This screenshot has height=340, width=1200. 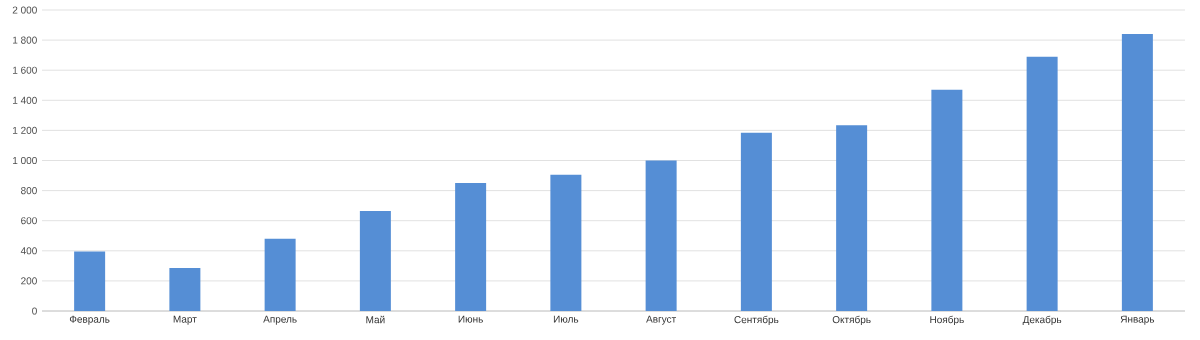 I want to click on y-tick-label: 1 800, so click(x=25, y=40).